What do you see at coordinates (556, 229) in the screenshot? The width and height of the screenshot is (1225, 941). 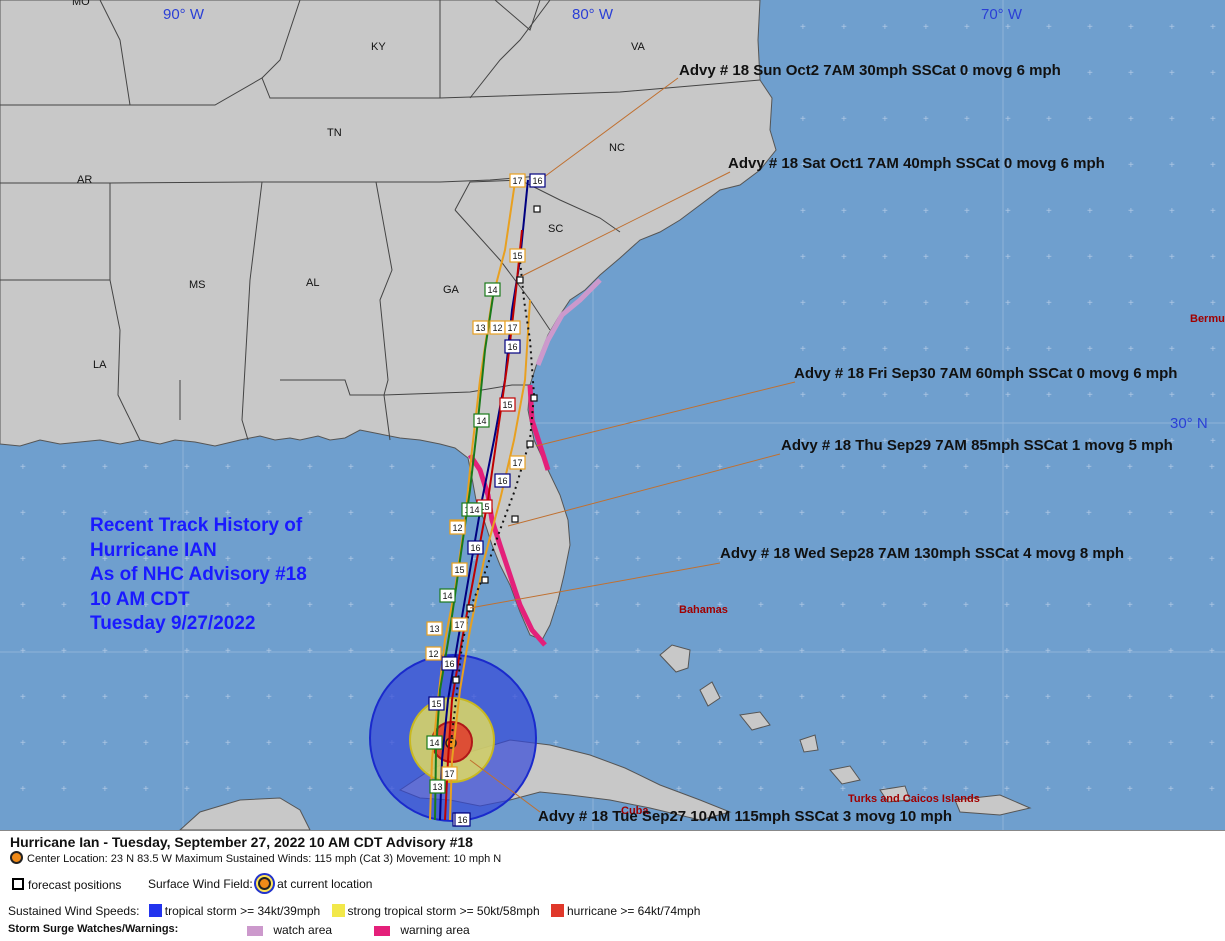 I see `state-label-sc: SC` at bounding box center [556, 229].